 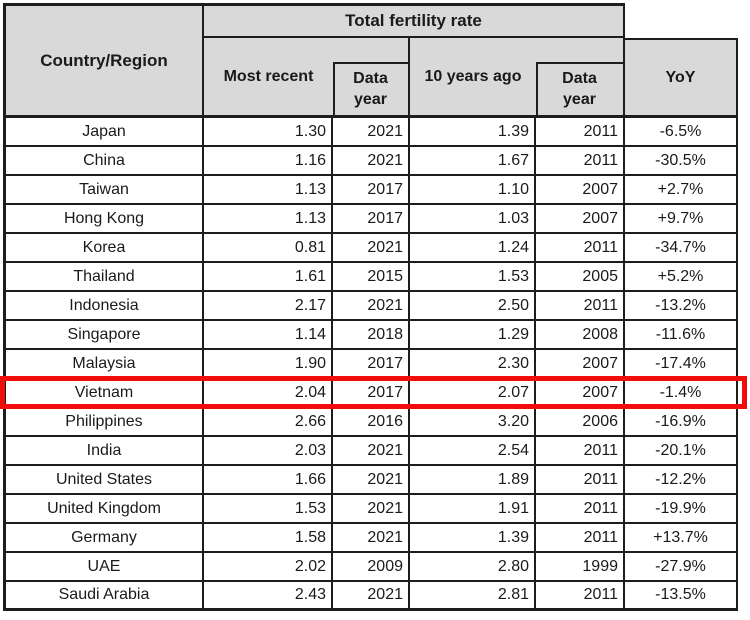 I want to click on data-year-recent-header-label: Data year, so click(x=370, y=88).